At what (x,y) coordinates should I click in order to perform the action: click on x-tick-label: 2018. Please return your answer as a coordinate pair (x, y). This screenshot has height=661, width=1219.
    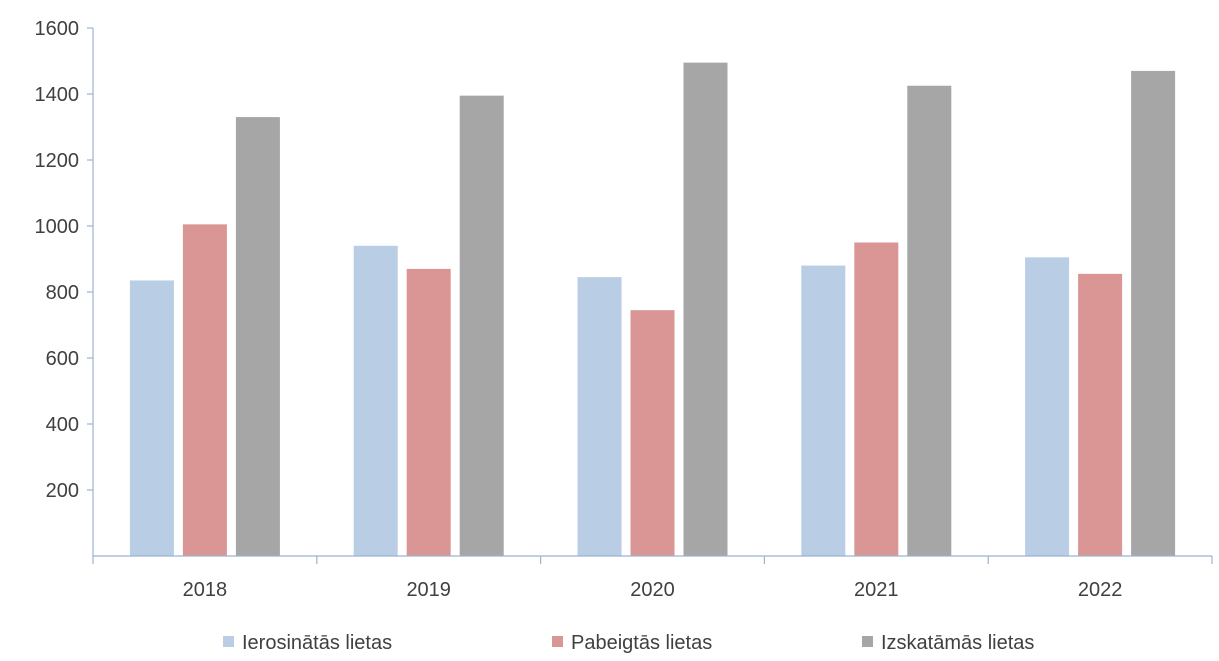
    Looking at the image, I should click on (205, 590).